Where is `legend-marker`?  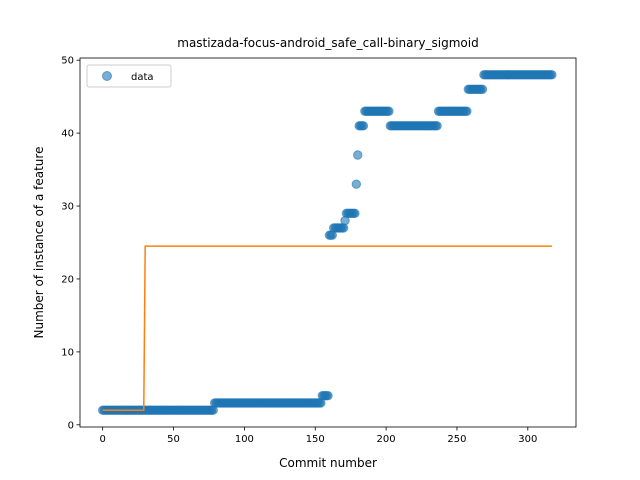
legend-marker is located at coordinates (107, 76).